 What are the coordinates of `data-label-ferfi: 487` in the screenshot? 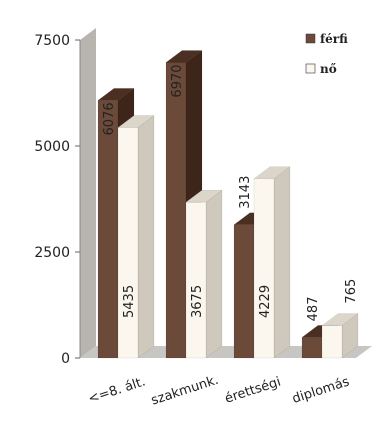 It's located at (313, 309).